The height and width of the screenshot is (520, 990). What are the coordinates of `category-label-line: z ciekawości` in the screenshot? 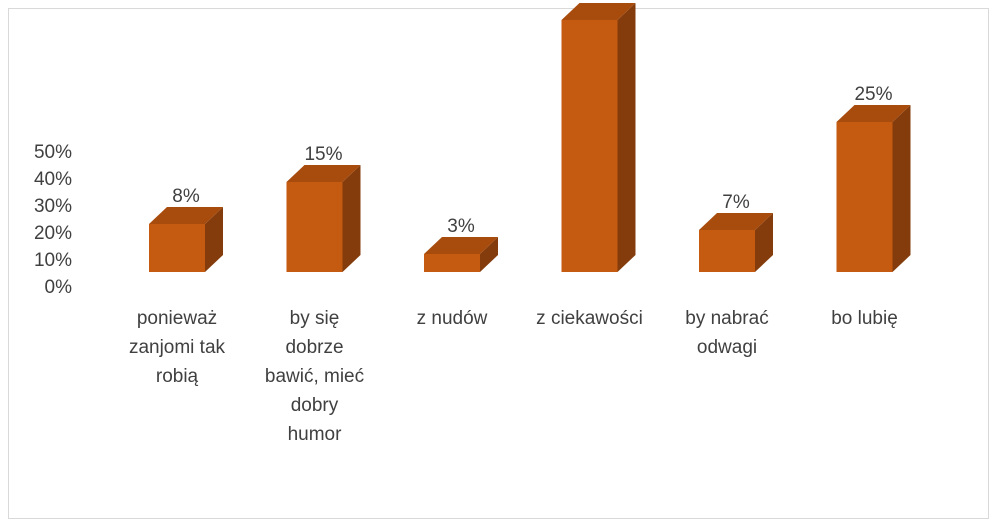 It's located at (589, 318).